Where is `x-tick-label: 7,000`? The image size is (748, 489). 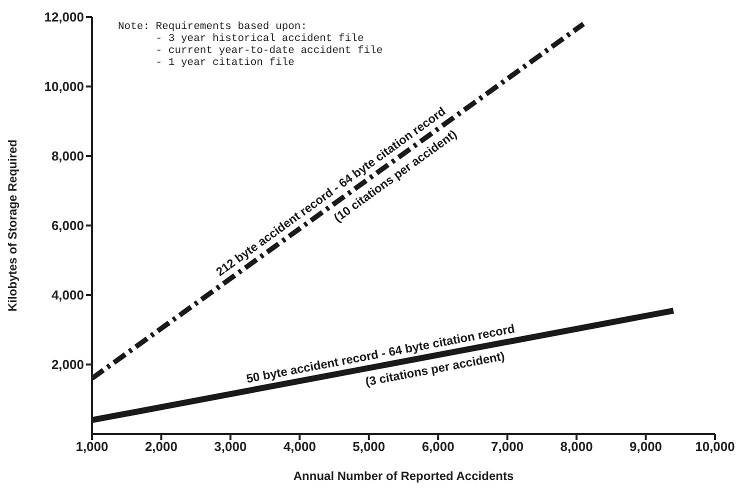 x-tick-label: 7,000 is located at coordinates (507, 446).